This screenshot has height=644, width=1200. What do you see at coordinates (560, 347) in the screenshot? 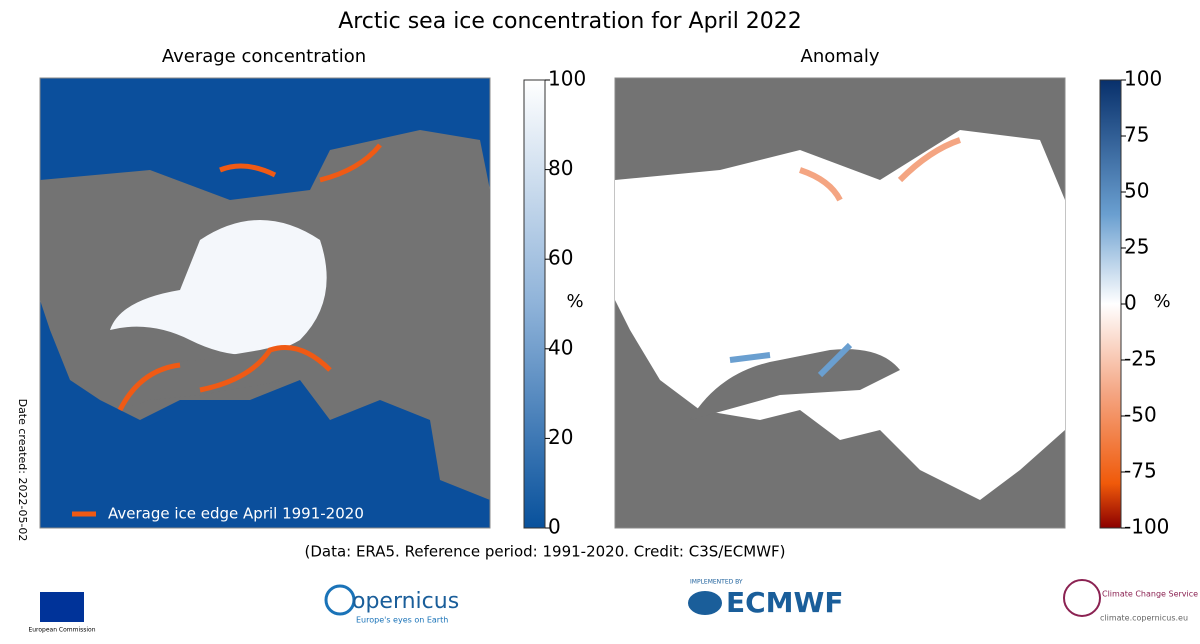
I see `colorbar-tick-label: 40` at bounding box center [560, 347].